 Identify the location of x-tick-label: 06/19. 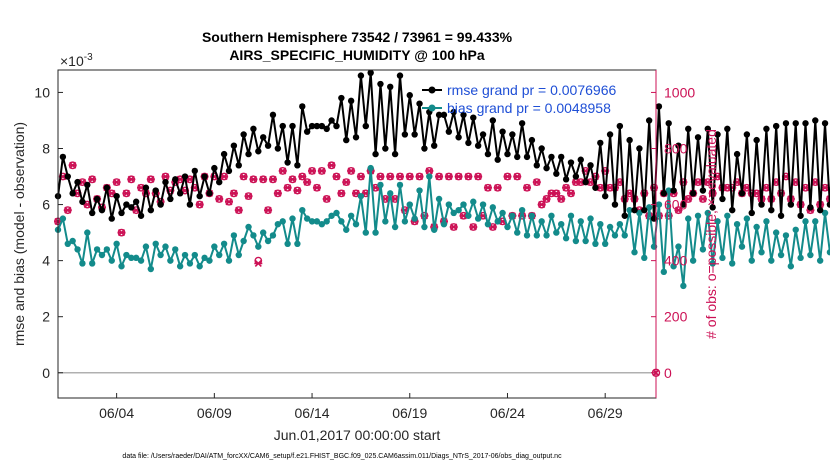
(409, 413).